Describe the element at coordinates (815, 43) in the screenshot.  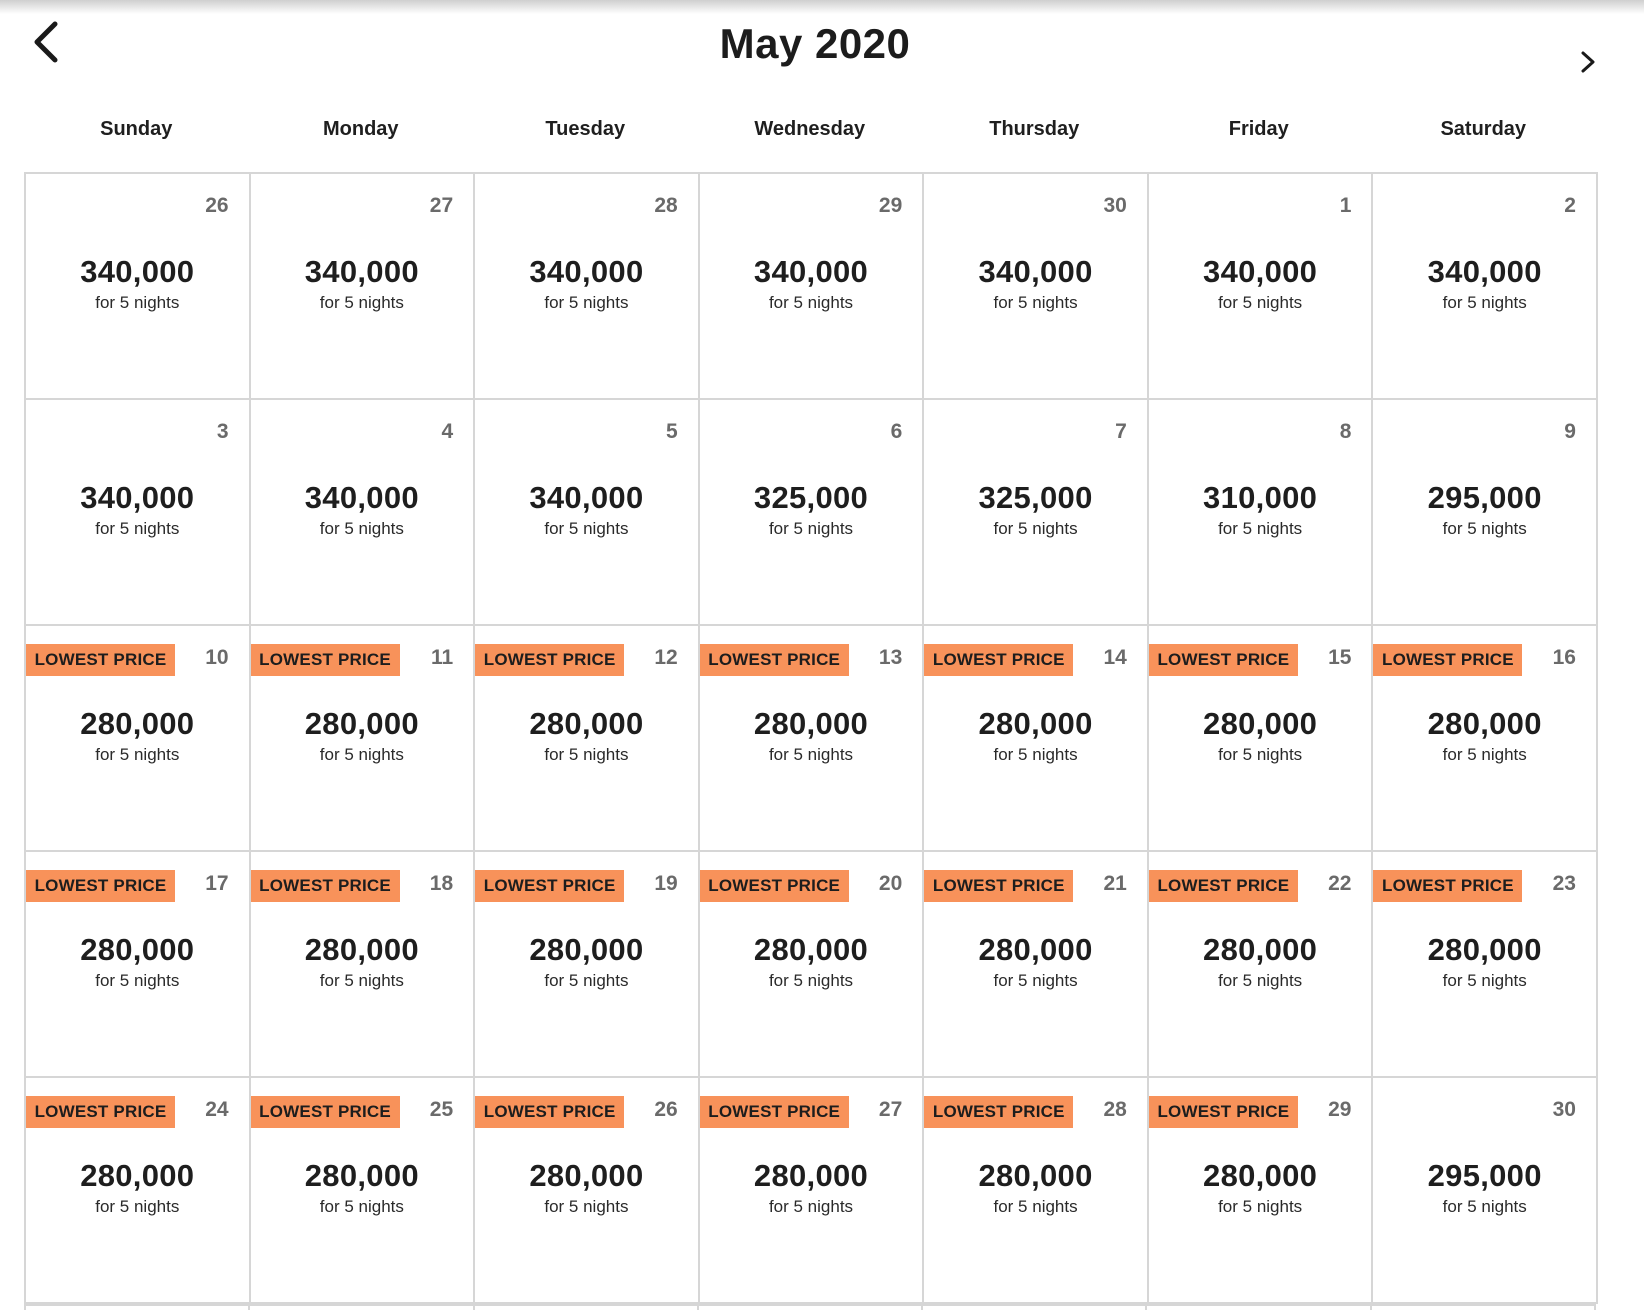
I see `month-title: May 2020` at that location.